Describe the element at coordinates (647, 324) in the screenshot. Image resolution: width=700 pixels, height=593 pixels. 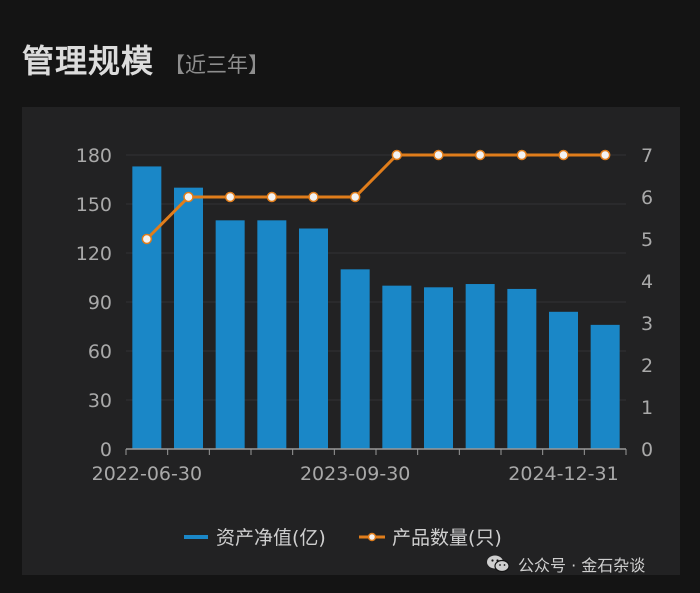
I see `y-right-tick-label: 3` at that location.